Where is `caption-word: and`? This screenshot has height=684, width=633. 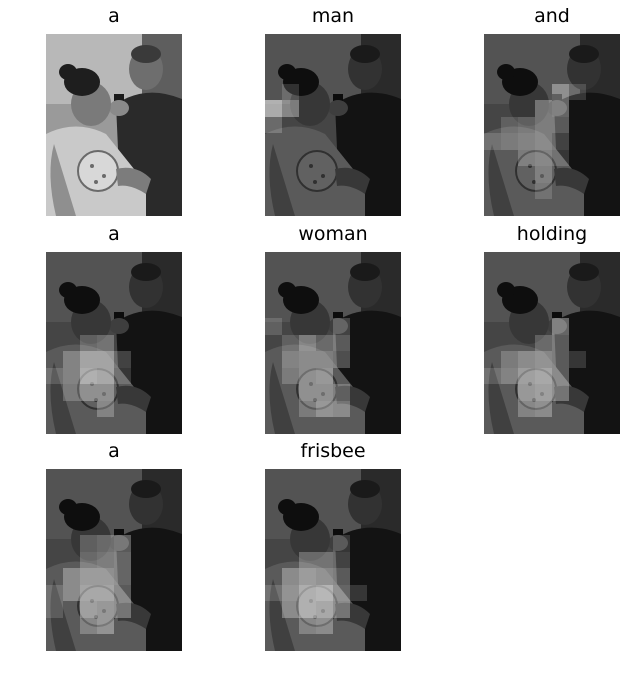 caption-word: and is located at coordinates (552, 16).